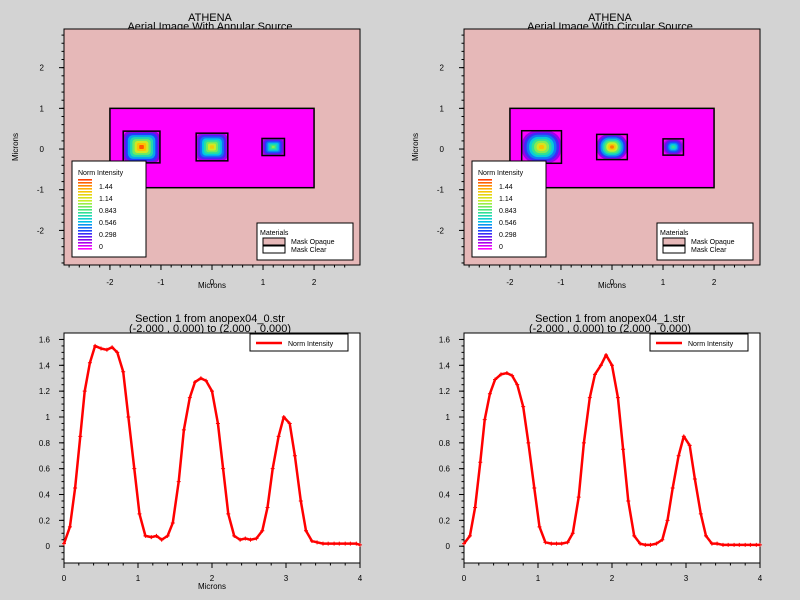  What do you see at coordinates (509, 209) in the screenshot?
I see `intensity-legend: Norm Intensity 1.44 1.14 0.843 0.546 0.298 0` at bounding box center [509, 209].